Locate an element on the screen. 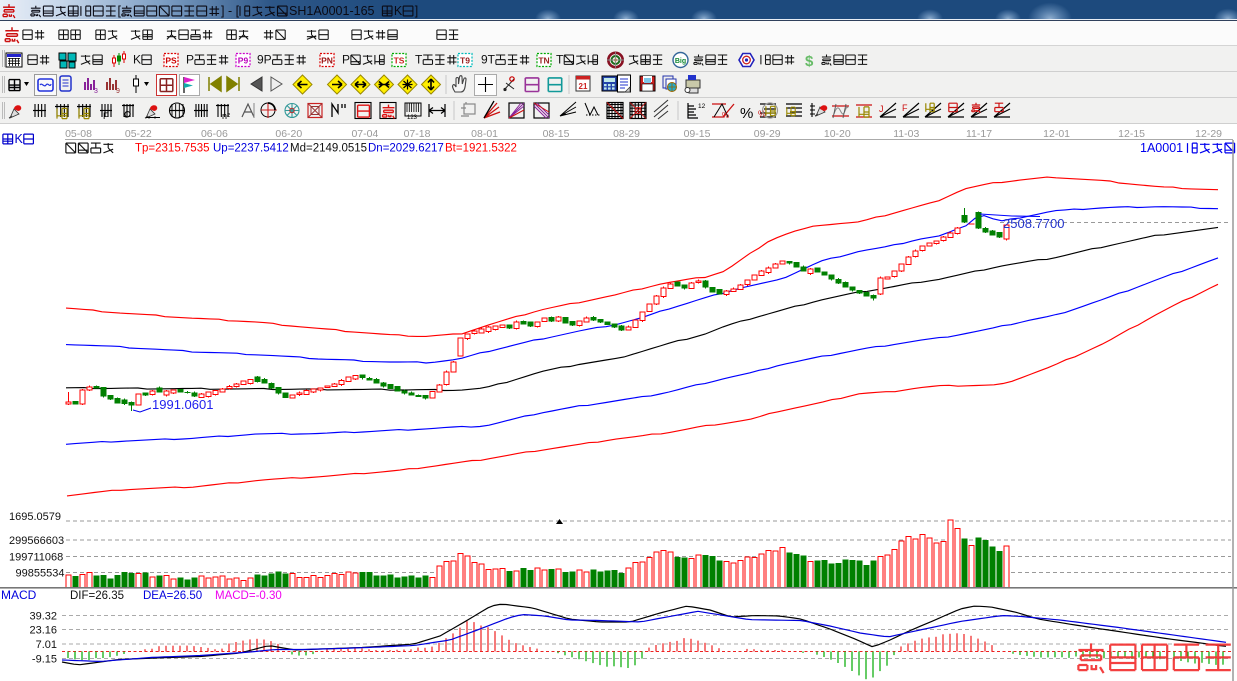 This screenshot has width=1237, height=681. svg-text: MACD=-0.30 is located at coordinates (248, 596).